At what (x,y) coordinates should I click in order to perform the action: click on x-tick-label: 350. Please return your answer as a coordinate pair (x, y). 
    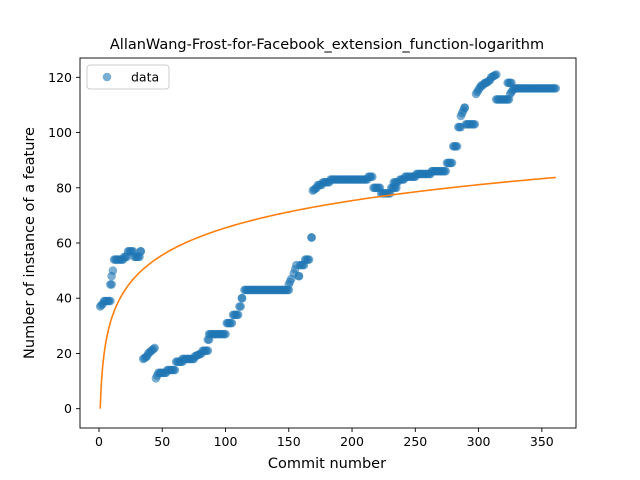
    Looking at the image, I should click on (542, 441).